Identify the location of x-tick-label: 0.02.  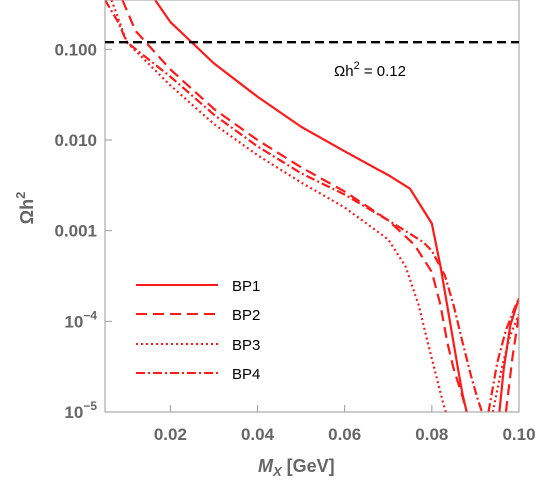
(170, 434).